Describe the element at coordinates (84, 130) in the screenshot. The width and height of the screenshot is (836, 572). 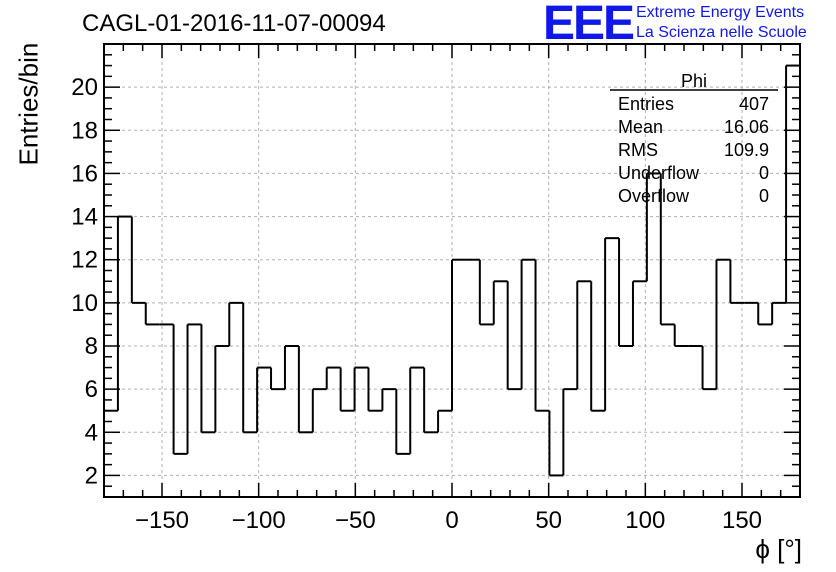
I see `y-tick-label: 18` at that location.